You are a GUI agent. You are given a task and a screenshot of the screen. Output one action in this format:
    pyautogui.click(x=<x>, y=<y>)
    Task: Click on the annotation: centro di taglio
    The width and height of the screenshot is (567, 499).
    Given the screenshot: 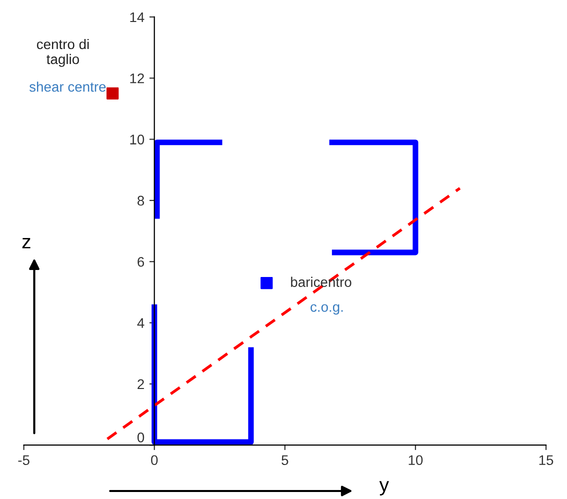 What is the action you would take?
    pyautogui.click(x=62, y=52)
    